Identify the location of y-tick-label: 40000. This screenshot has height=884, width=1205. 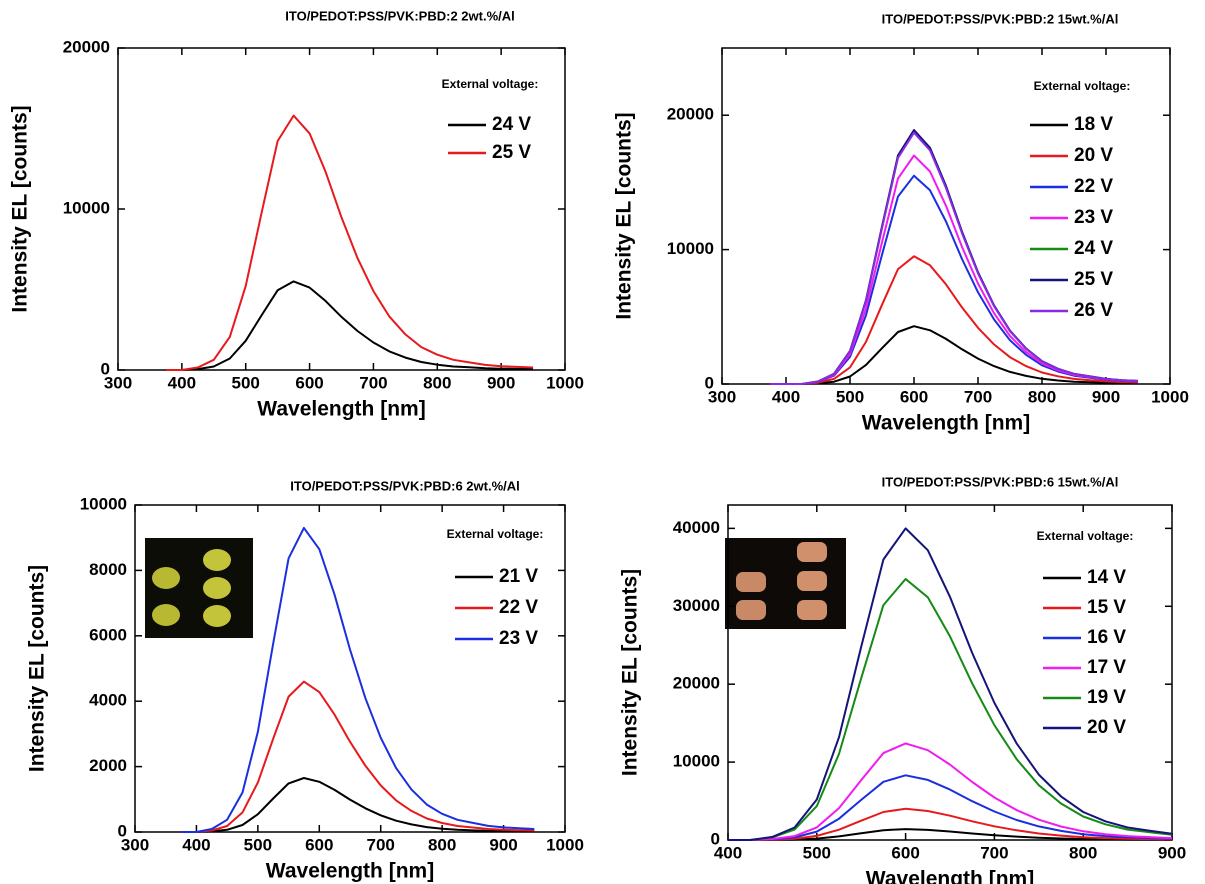
(696, 527).